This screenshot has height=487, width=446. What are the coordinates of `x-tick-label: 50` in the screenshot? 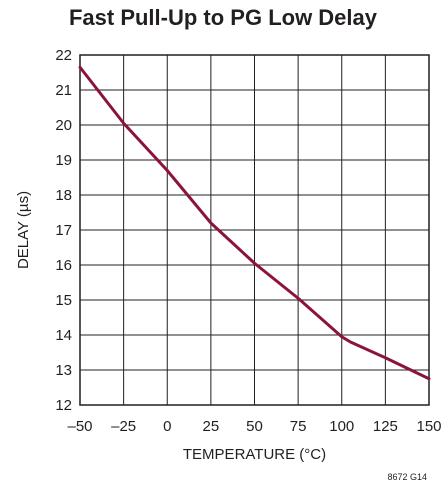 It's located at (254, 426).